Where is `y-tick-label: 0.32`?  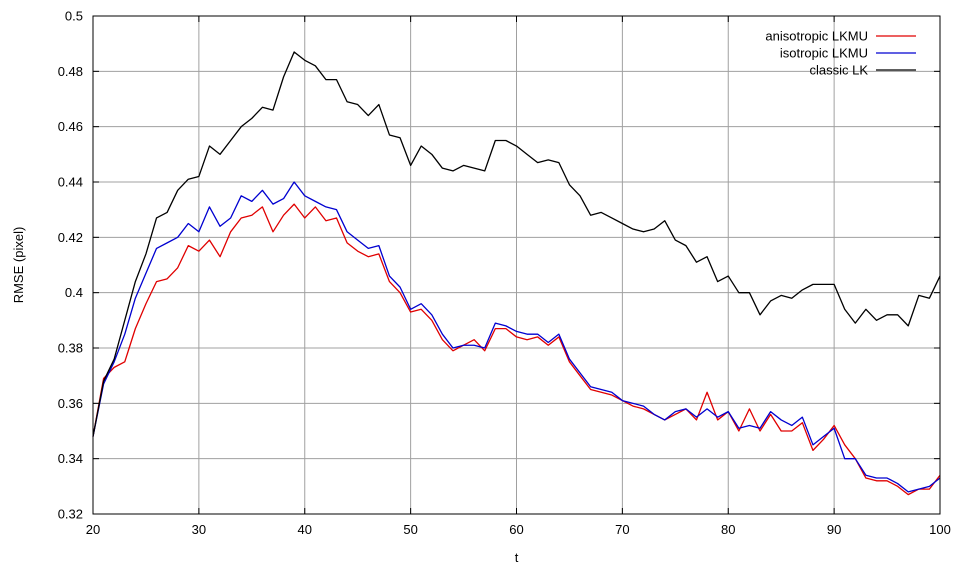 y-tick-label: 0.32 is located at coordinates (70, 514).